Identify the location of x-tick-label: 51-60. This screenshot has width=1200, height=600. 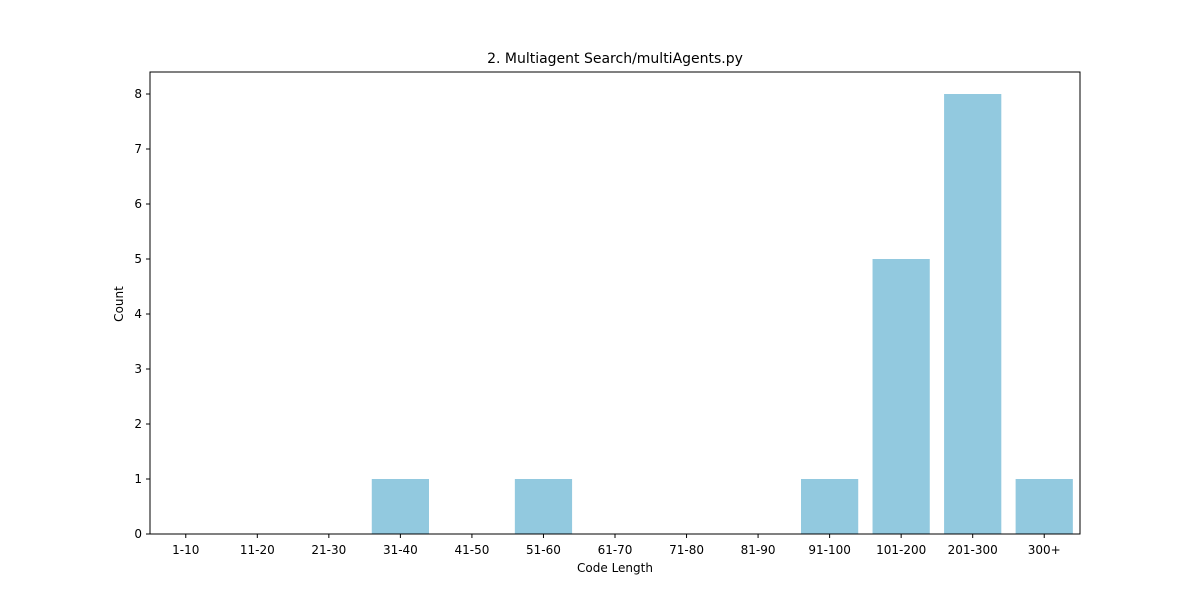
(543, 550).